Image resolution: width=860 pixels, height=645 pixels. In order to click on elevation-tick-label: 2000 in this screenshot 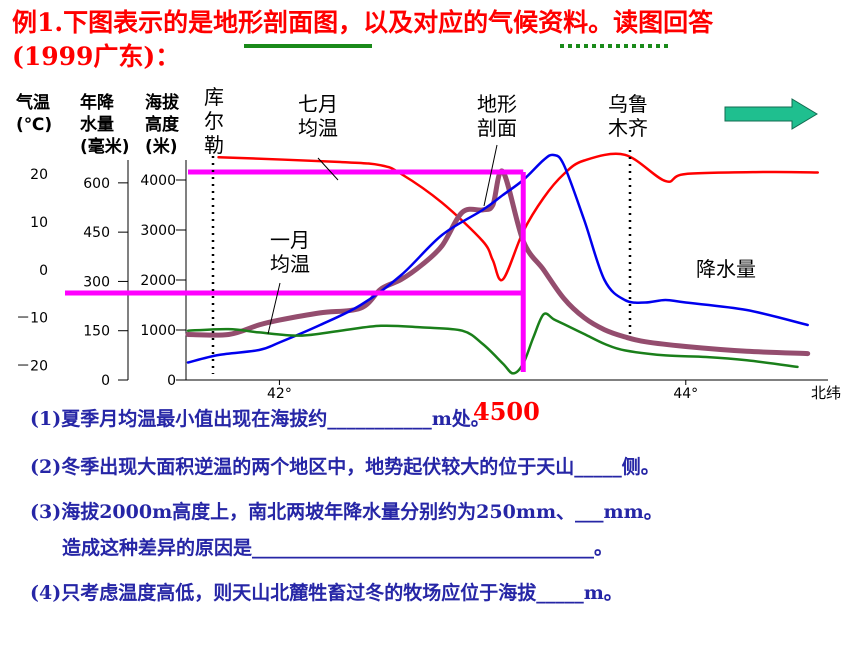, I will do `click(158, 281)`.